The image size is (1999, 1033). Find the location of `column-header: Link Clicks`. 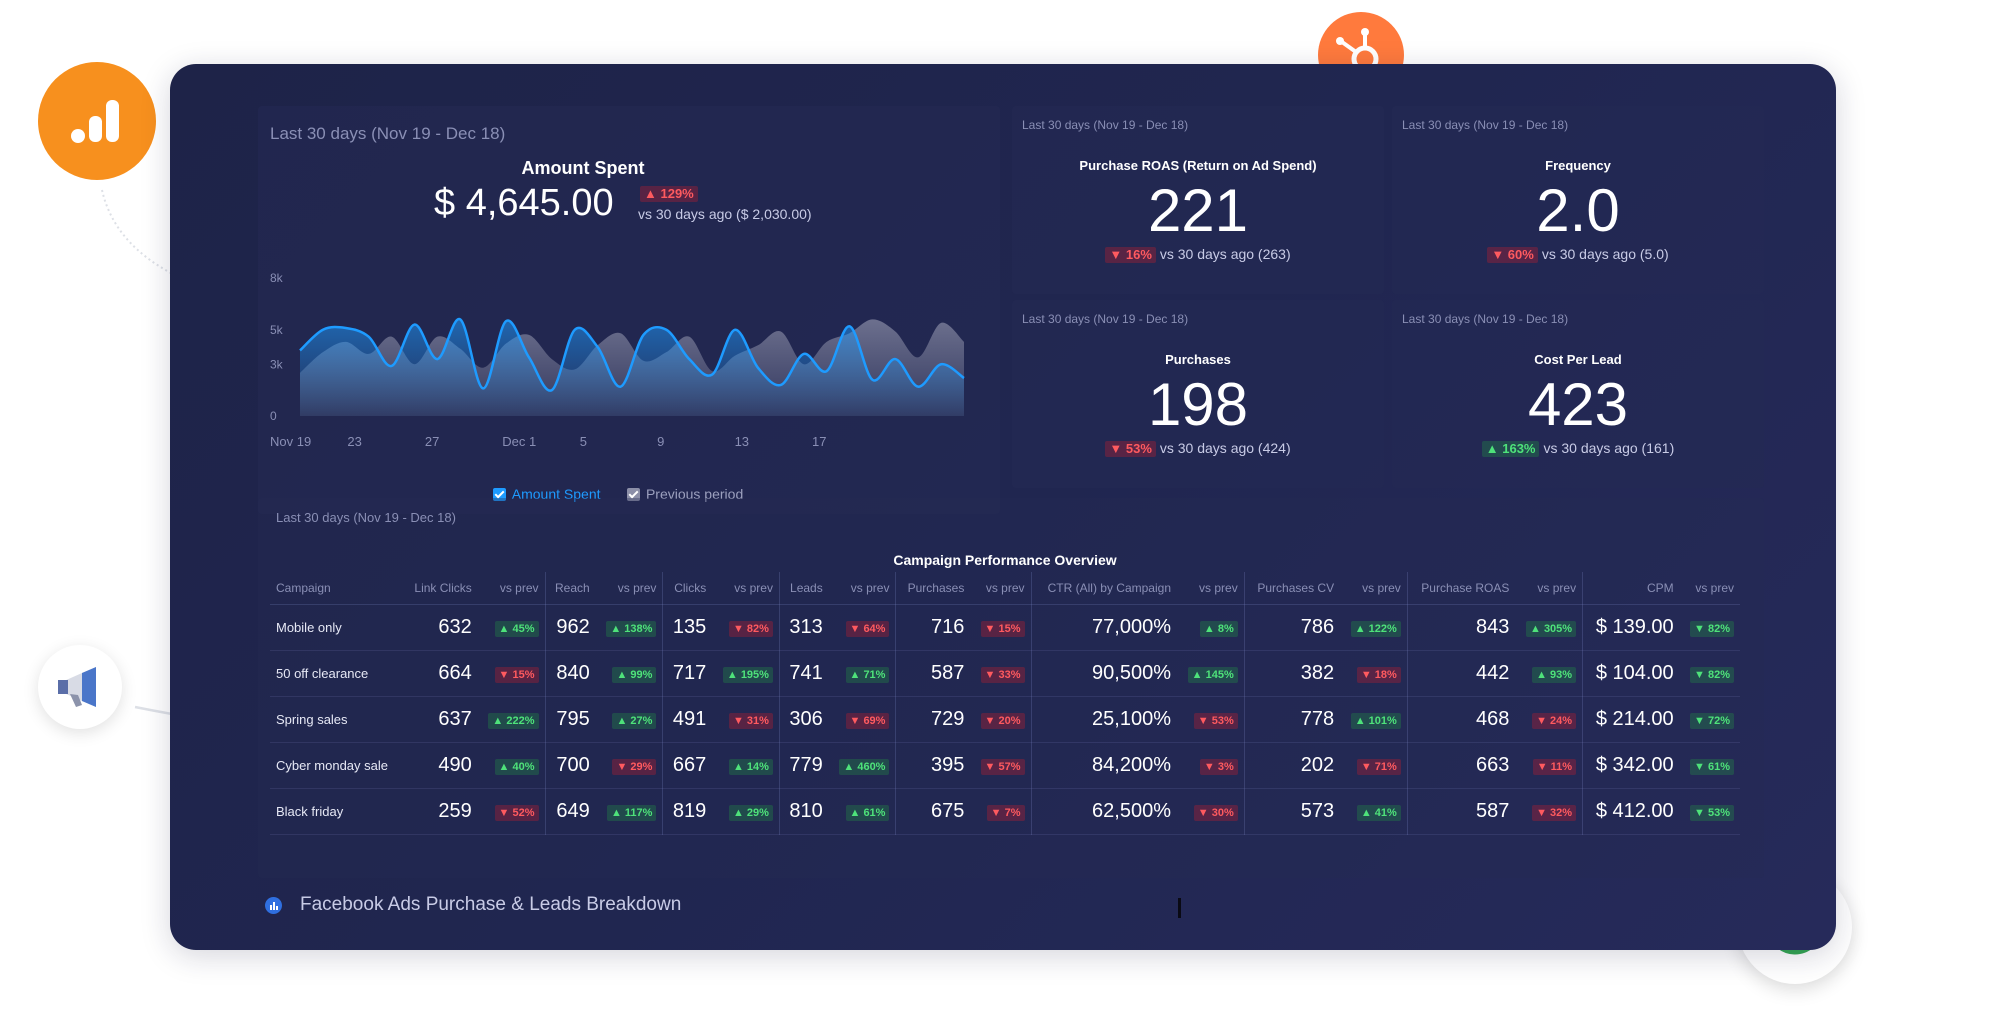

column-header: Link Clicks is located at coordinates (440, 588).